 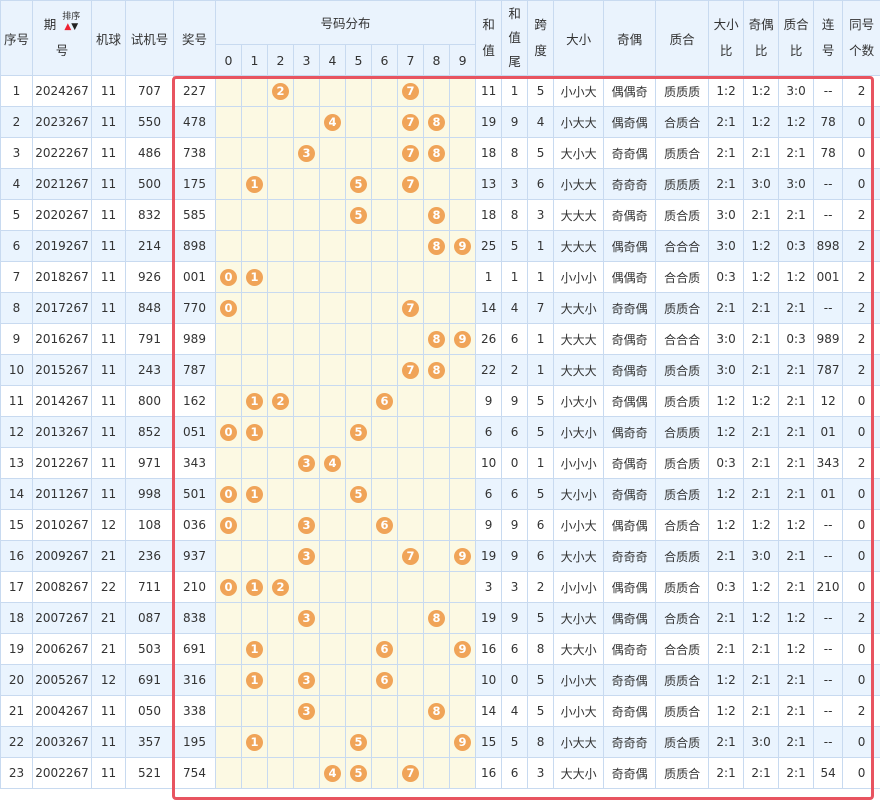 I want to click on cell-prize: 989, so click(x=194, y=339).